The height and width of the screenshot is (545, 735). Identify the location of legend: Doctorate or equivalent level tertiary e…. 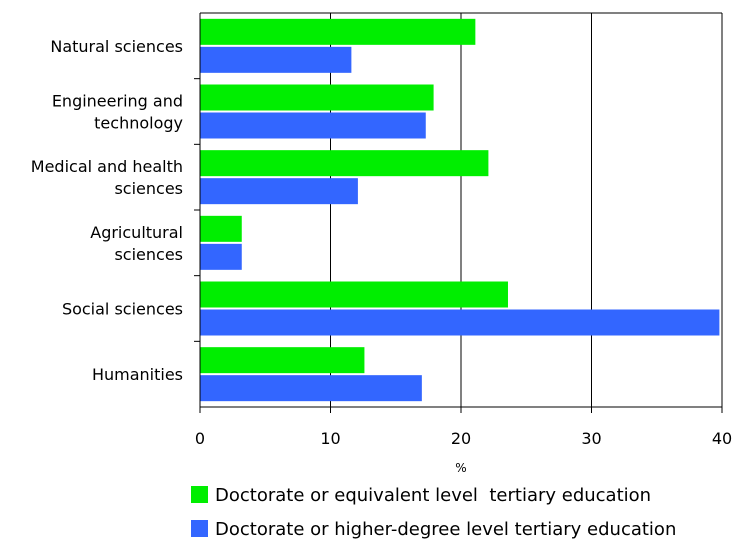
(433, 512).